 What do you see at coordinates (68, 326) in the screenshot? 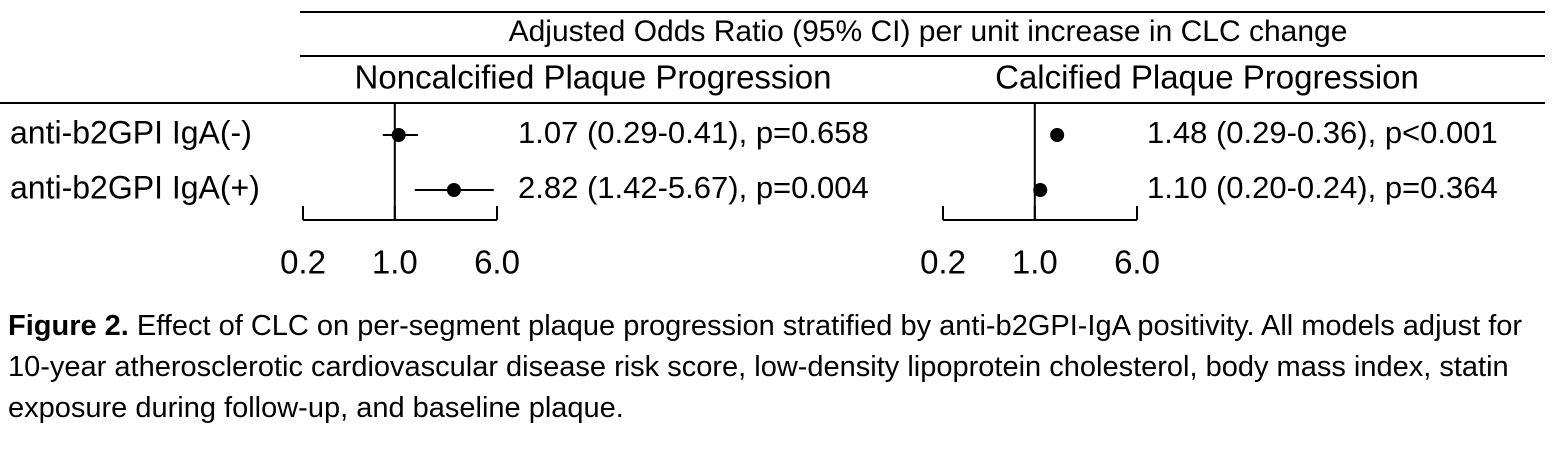
I see `caption-label: Figure 2.` at bounding box center [68, 326].